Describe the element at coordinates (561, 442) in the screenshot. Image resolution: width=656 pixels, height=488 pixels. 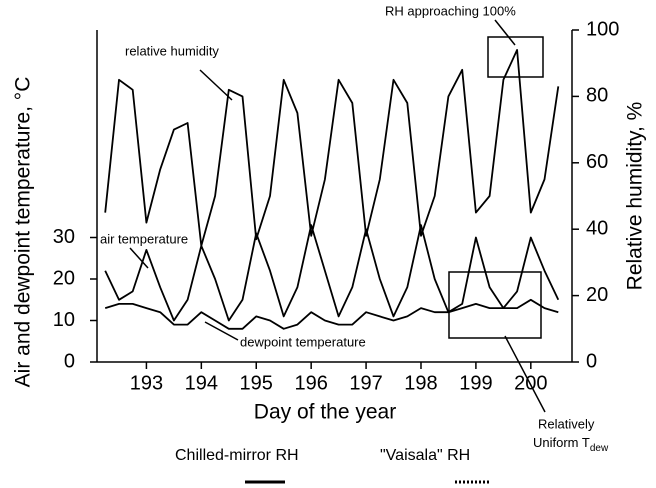
I see `annotation-text: Uniform T` at that location.